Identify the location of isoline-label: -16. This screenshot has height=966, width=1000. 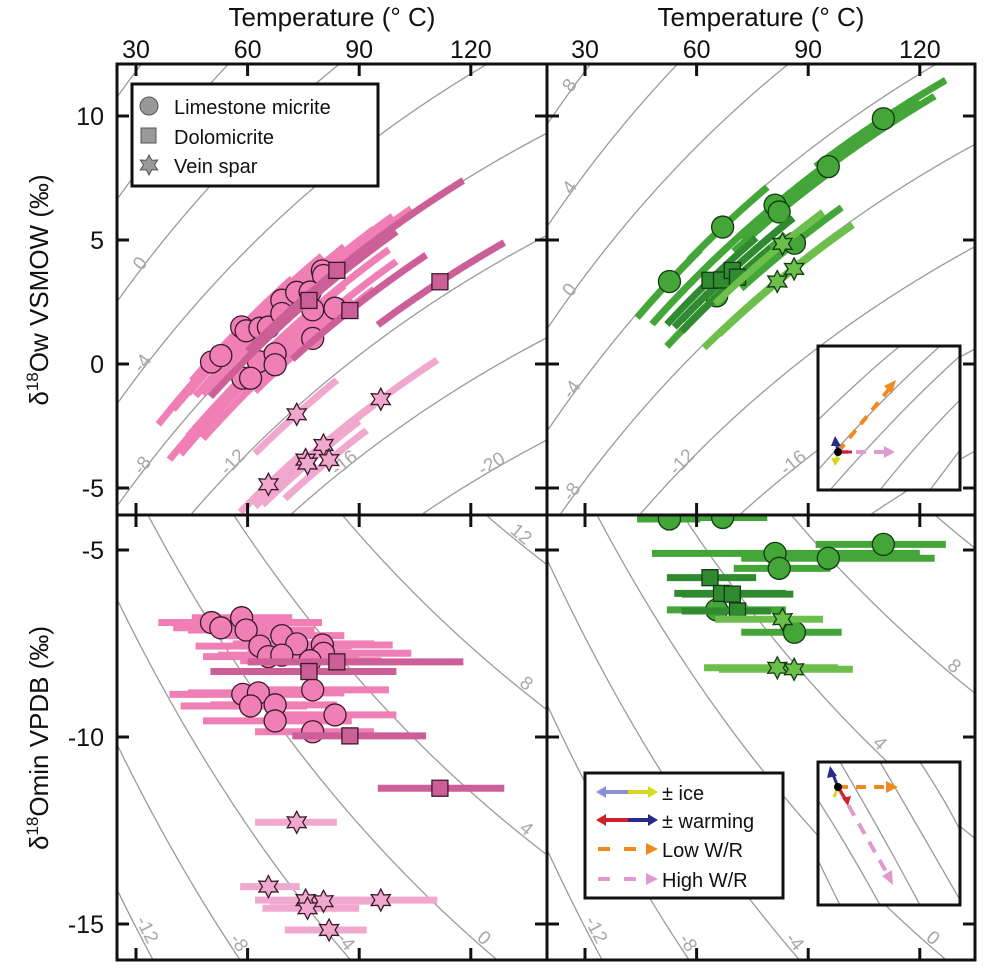
(793, 463).